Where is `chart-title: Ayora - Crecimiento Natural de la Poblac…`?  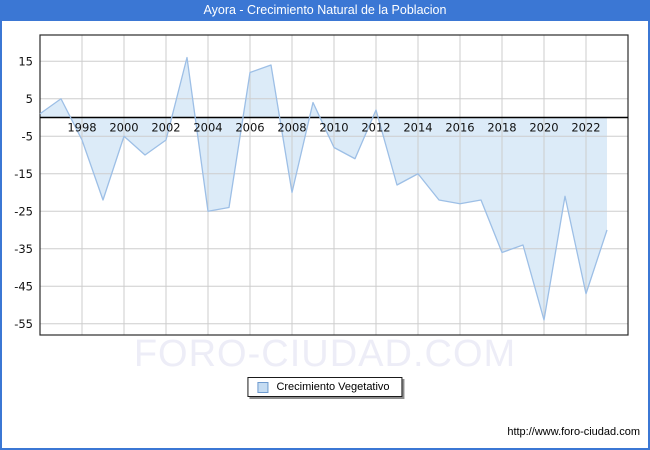
chart-title: Ayora - Crecimiento Natural de la Poblac… is located at coordinates (325, 10).